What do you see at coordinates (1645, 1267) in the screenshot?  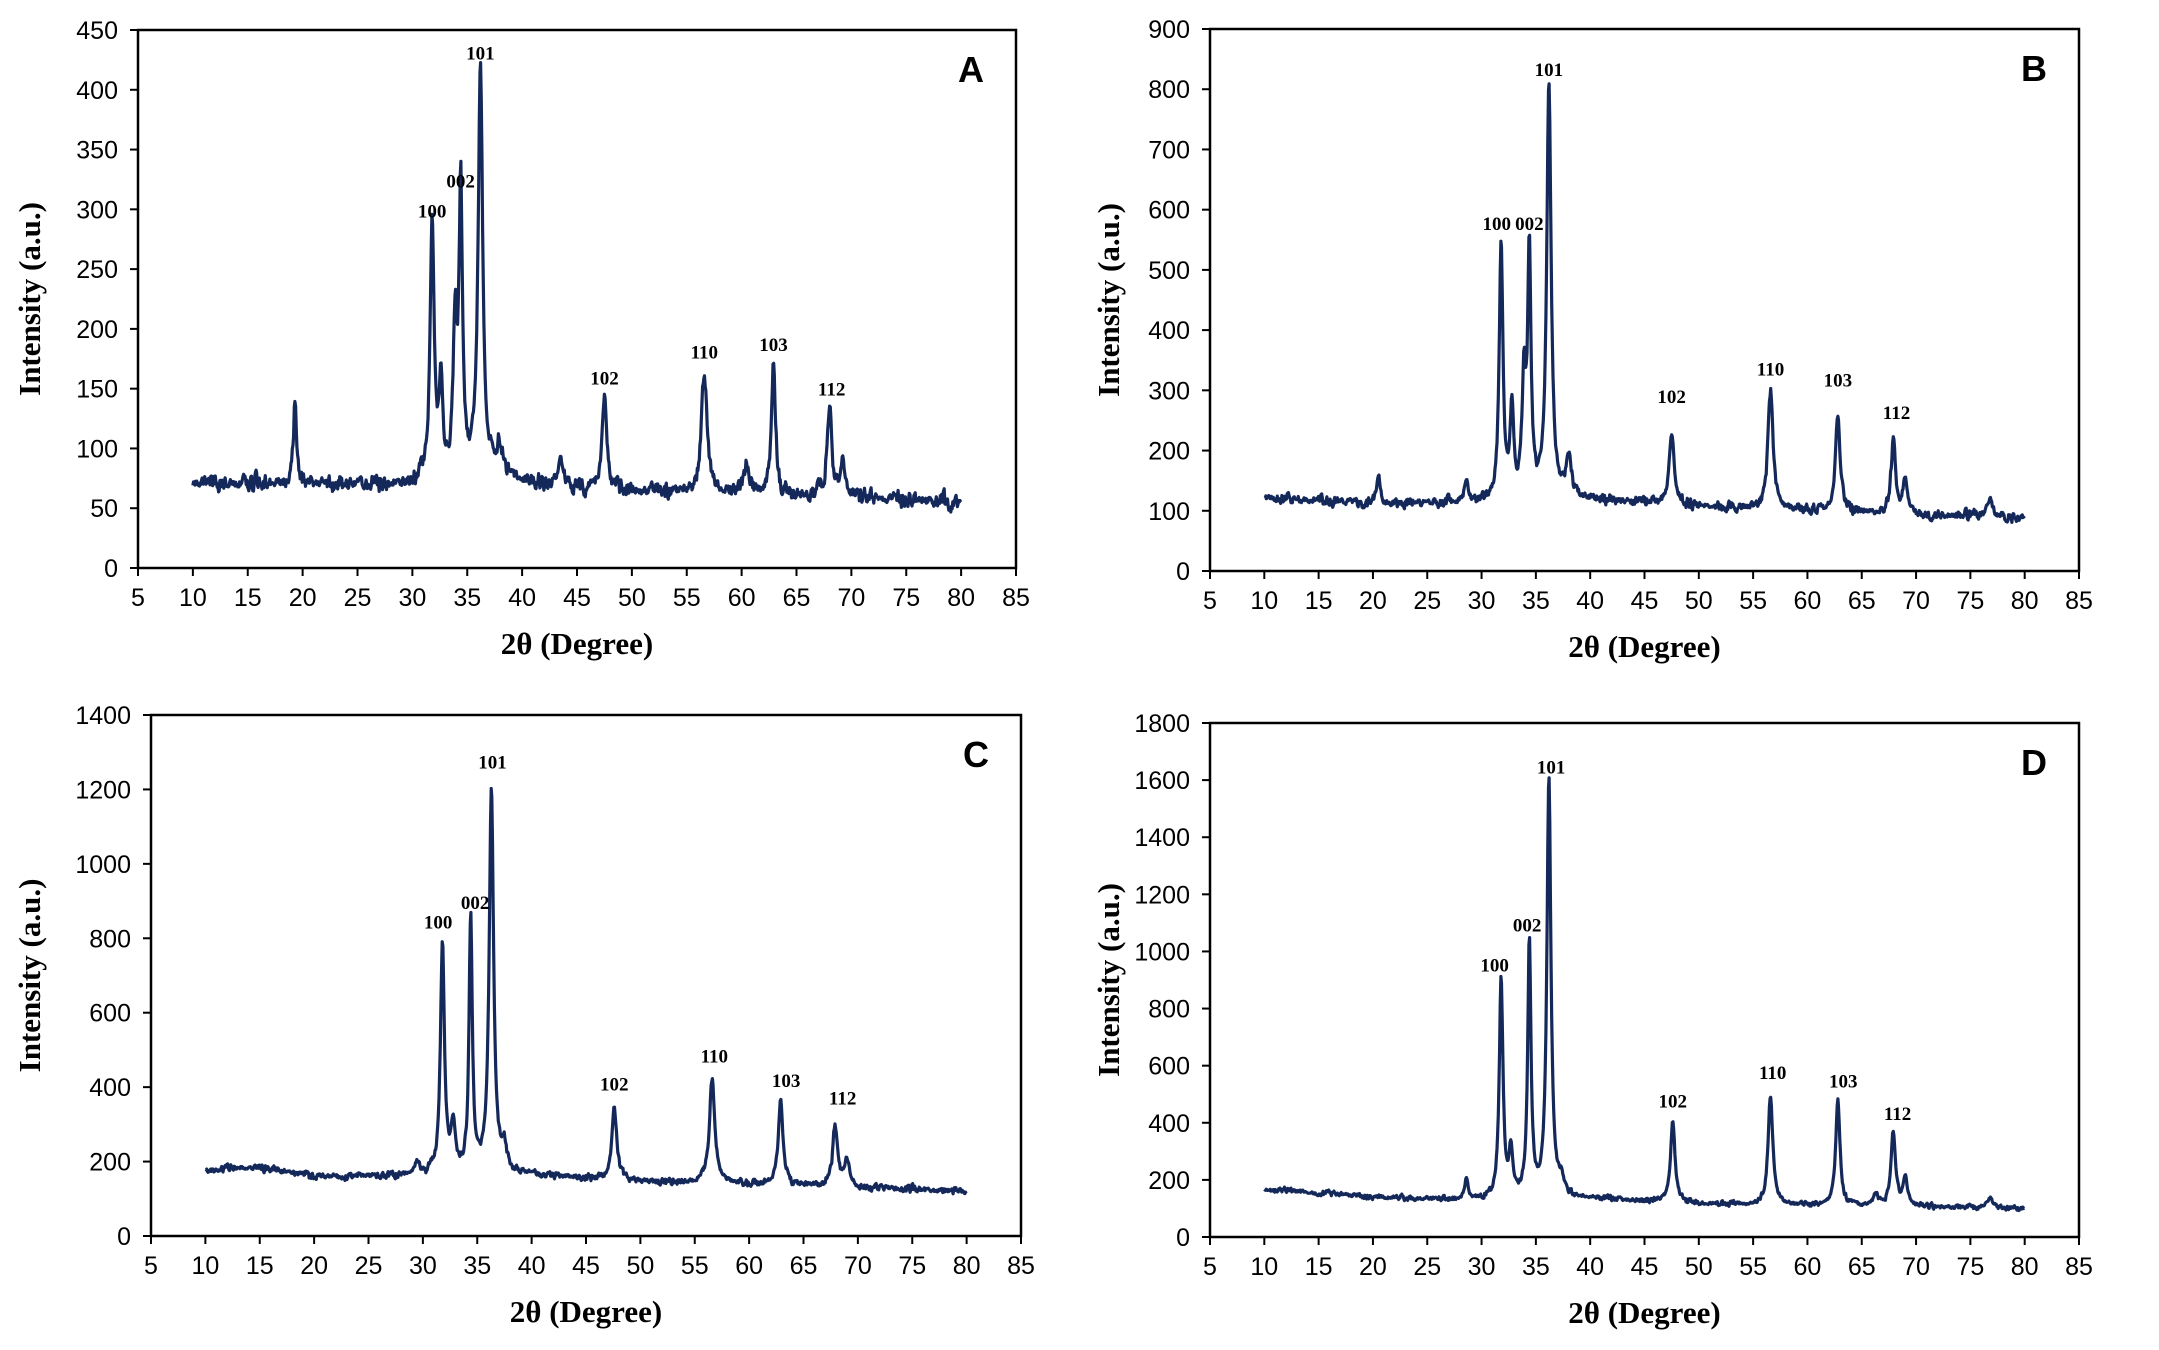 I see `x-tick-label: 45` at bounding box center [1645, 1267].